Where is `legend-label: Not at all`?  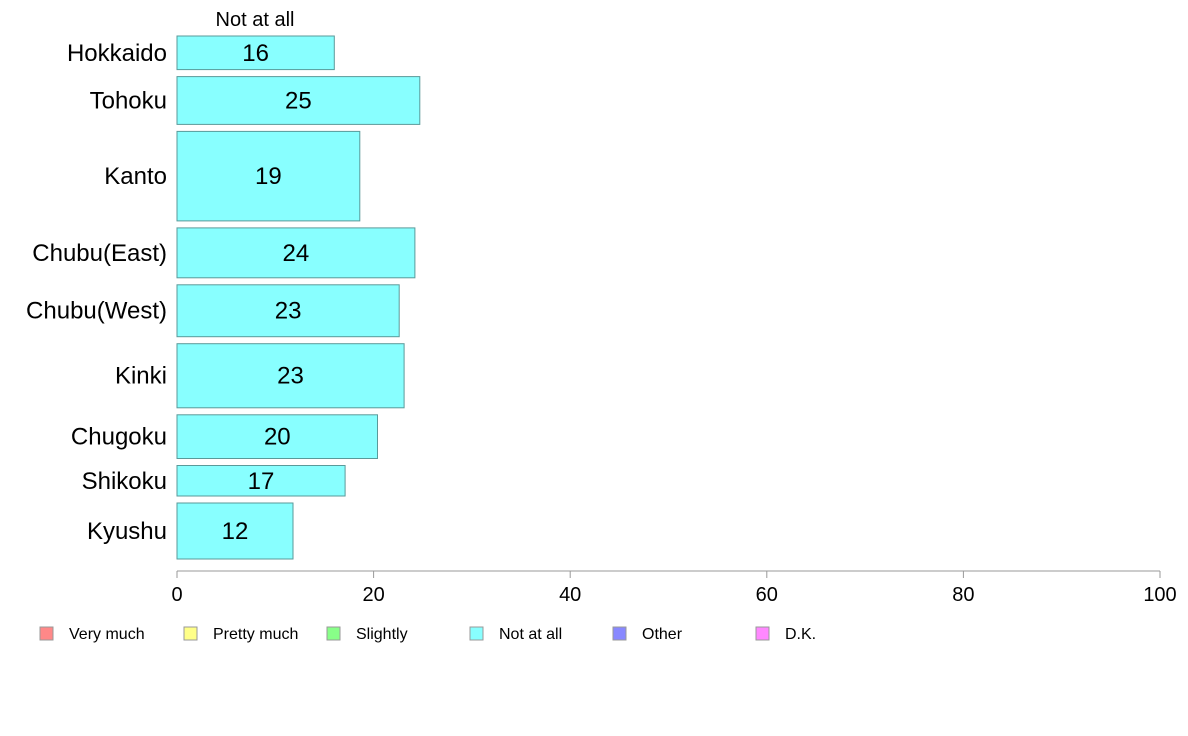 legend-label: Not at all is located at coordinates (530, 634).